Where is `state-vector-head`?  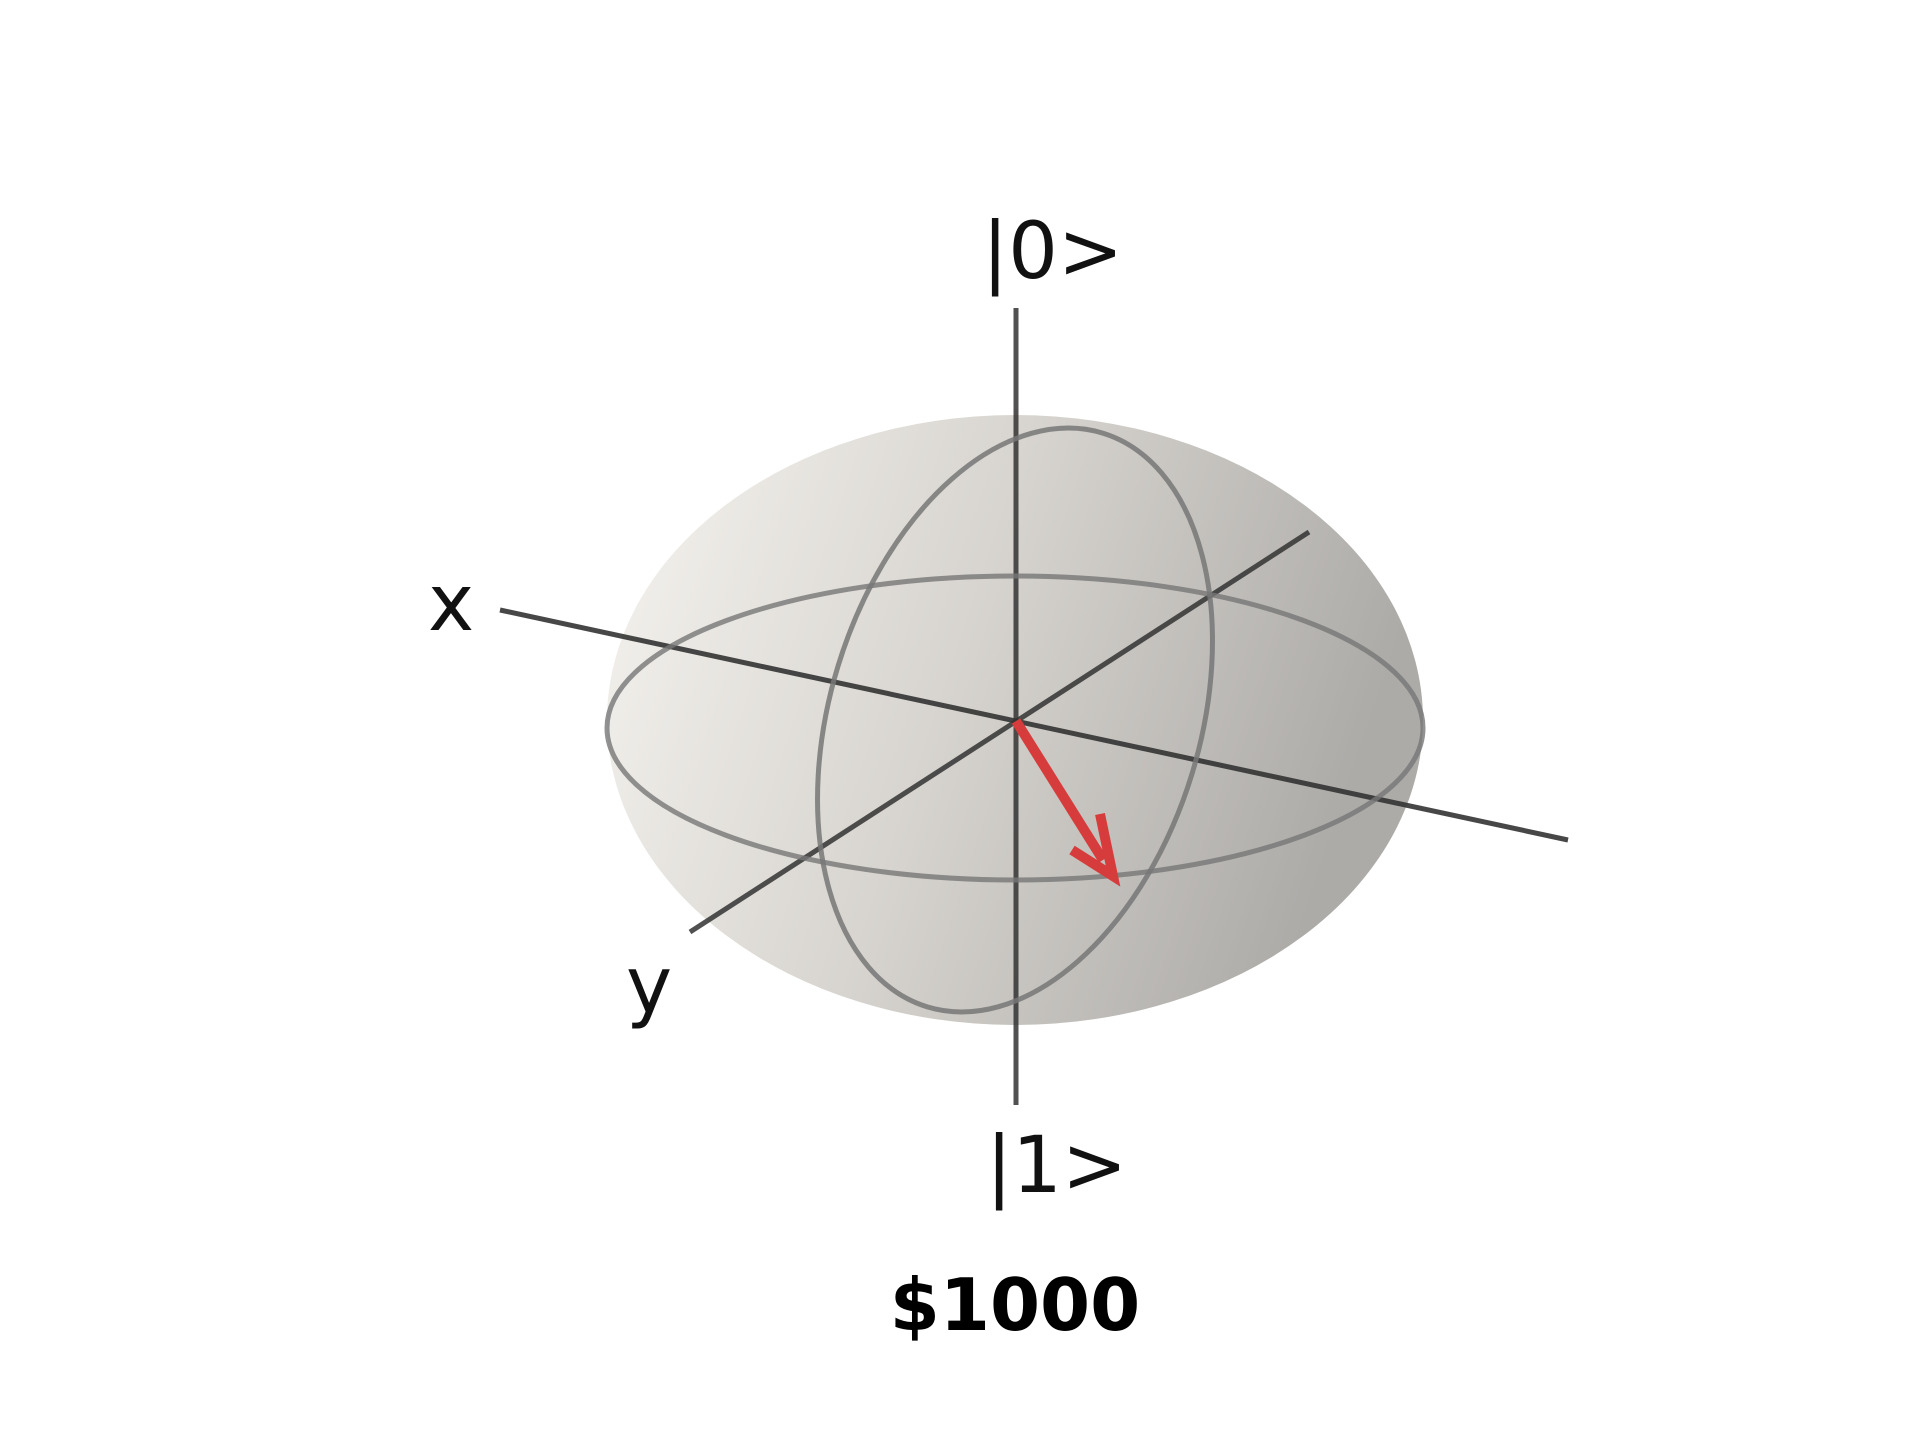 state-vector-head is located at coordinates (1095, 849).